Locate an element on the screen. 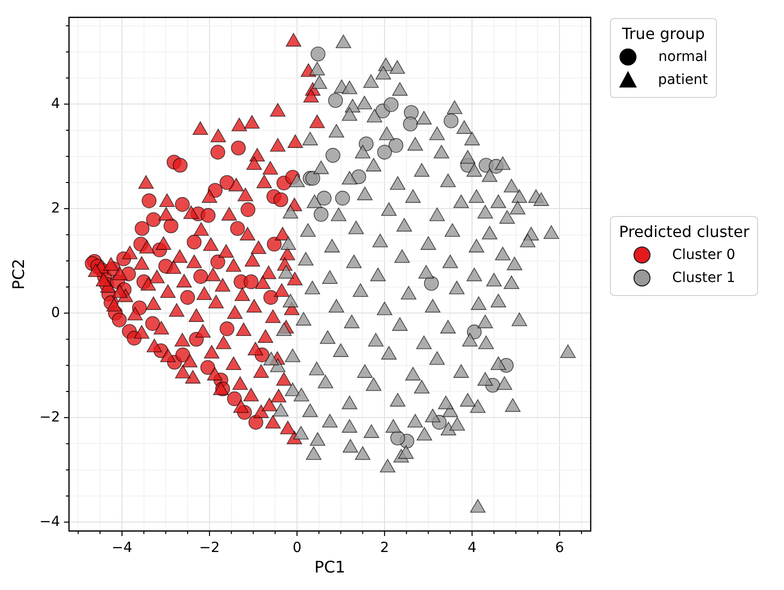 This screenshot has height=590, width=784. y-tick-label: 0 is located at coordinates (55, 312).